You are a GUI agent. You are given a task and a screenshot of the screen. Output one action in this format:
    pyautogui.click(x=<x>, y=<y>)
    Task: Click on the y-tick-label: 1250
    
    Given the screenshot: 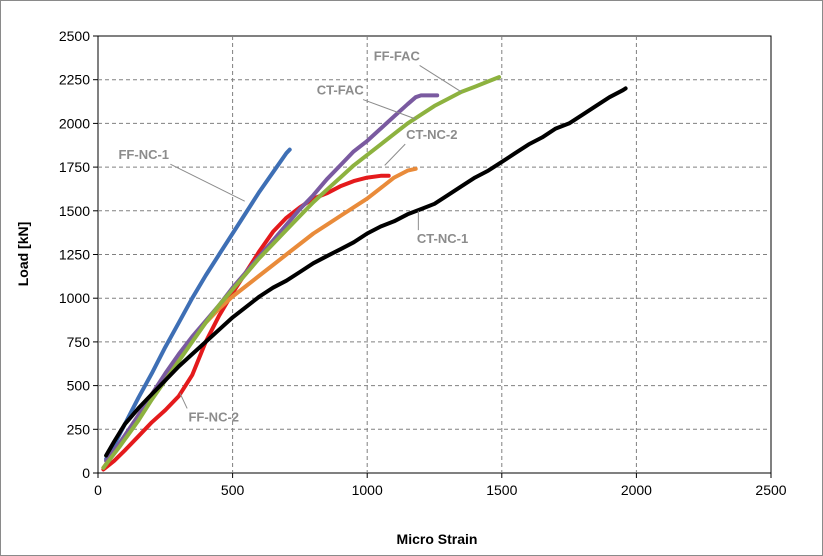 What is the action you would take?
    pyautogui.click(x=74, y=255)
    